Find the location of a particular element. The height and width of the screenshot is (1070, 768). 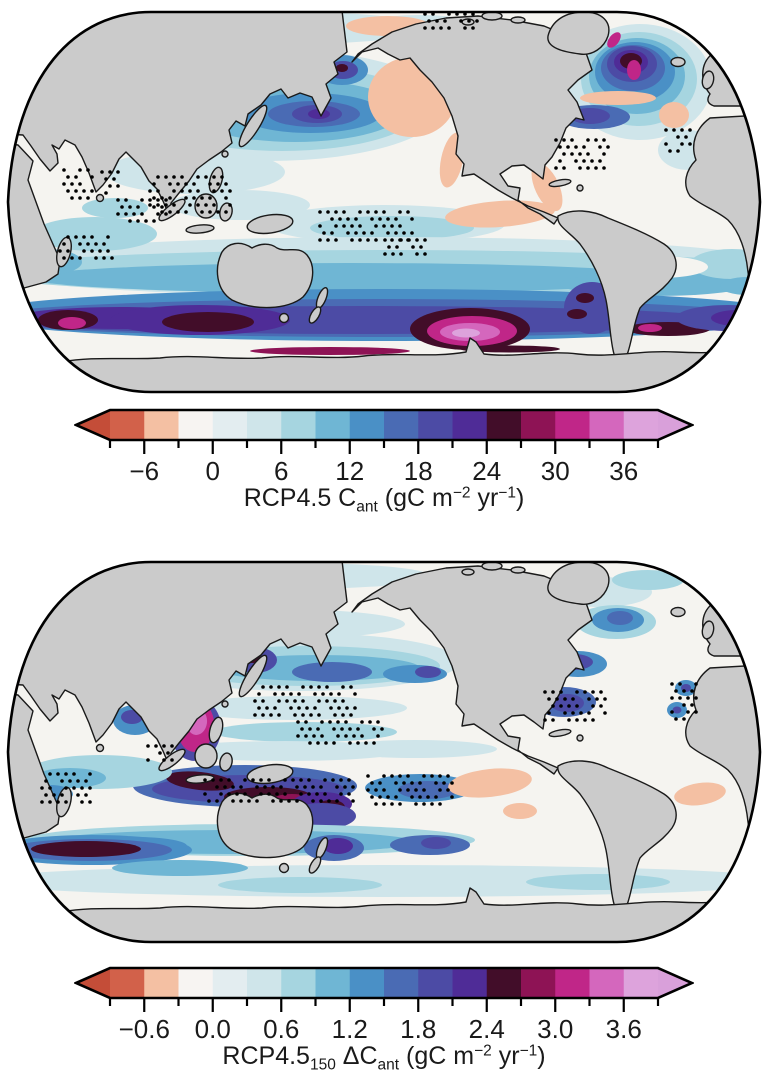

colorbar-a-ticks: −6 0 6 12 18 24 30 36 is located at coordinates (384, 471).